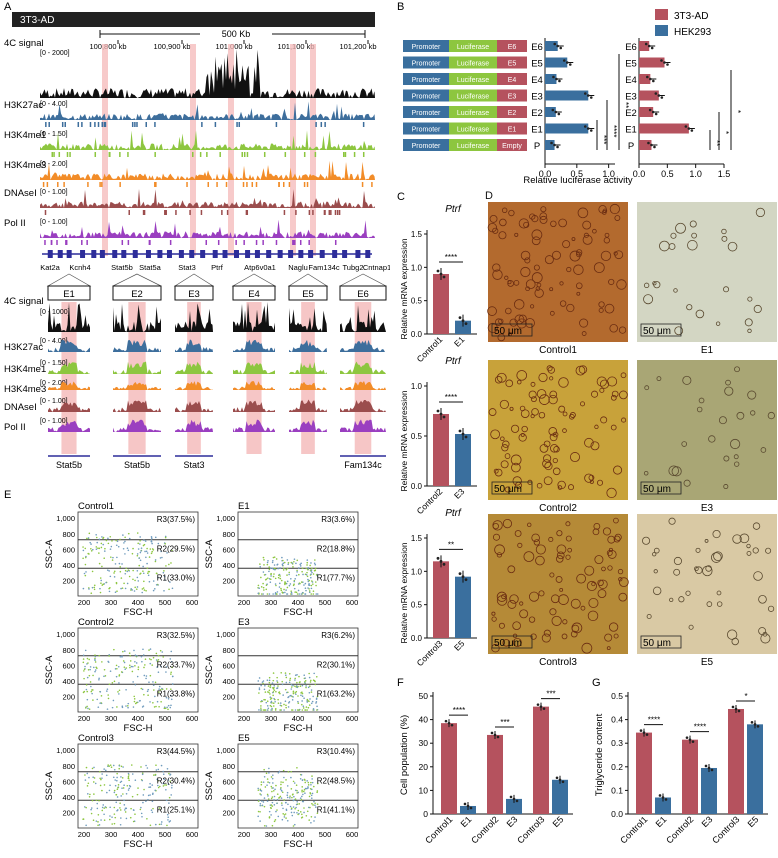 Image resolution: width=778 pixels, height=858 pixels. What do you see at coordinates (137, 294) in the screenshot?
I see `enhancer-label: E2` at bounding box center [137, 294].